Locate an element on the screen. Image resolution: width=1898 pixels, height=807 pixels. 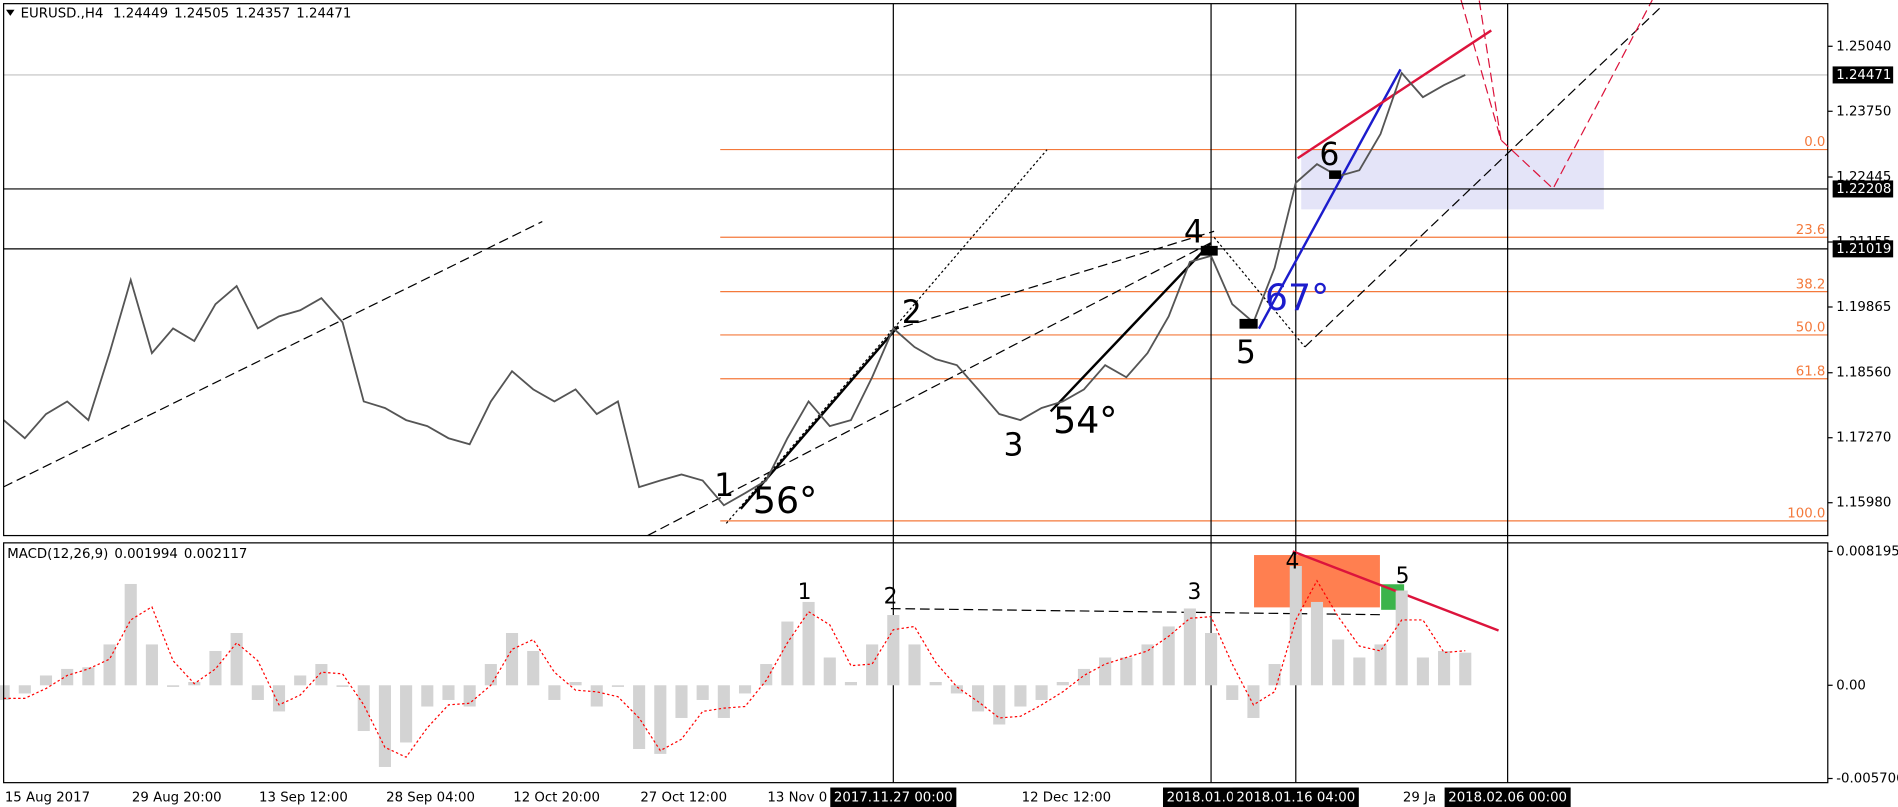
y-tick-label: 1.17270 is located at coordinates (1863, 438).